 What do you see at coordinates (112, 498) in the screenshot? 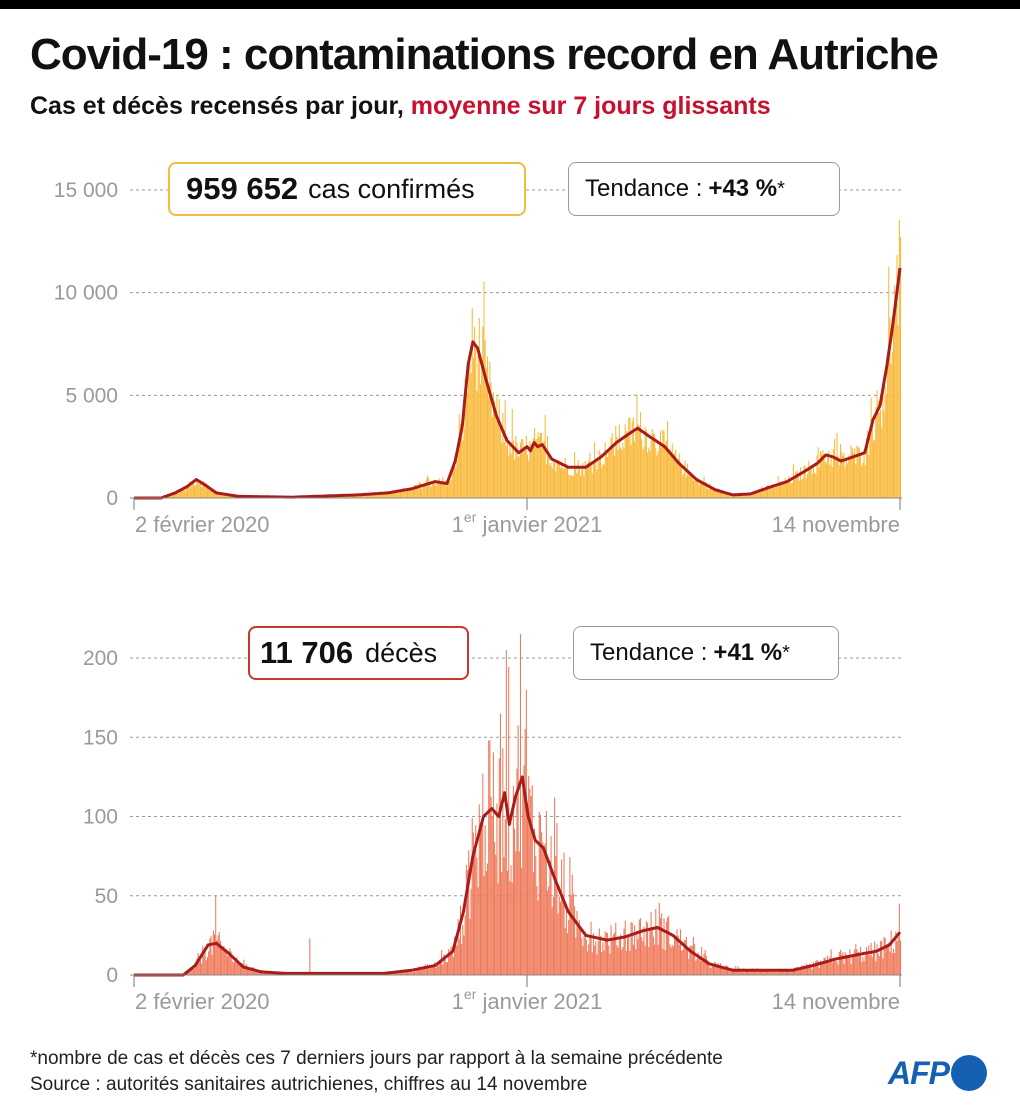
I see `y-tick-label: 0` at bounding box center [112, 498].